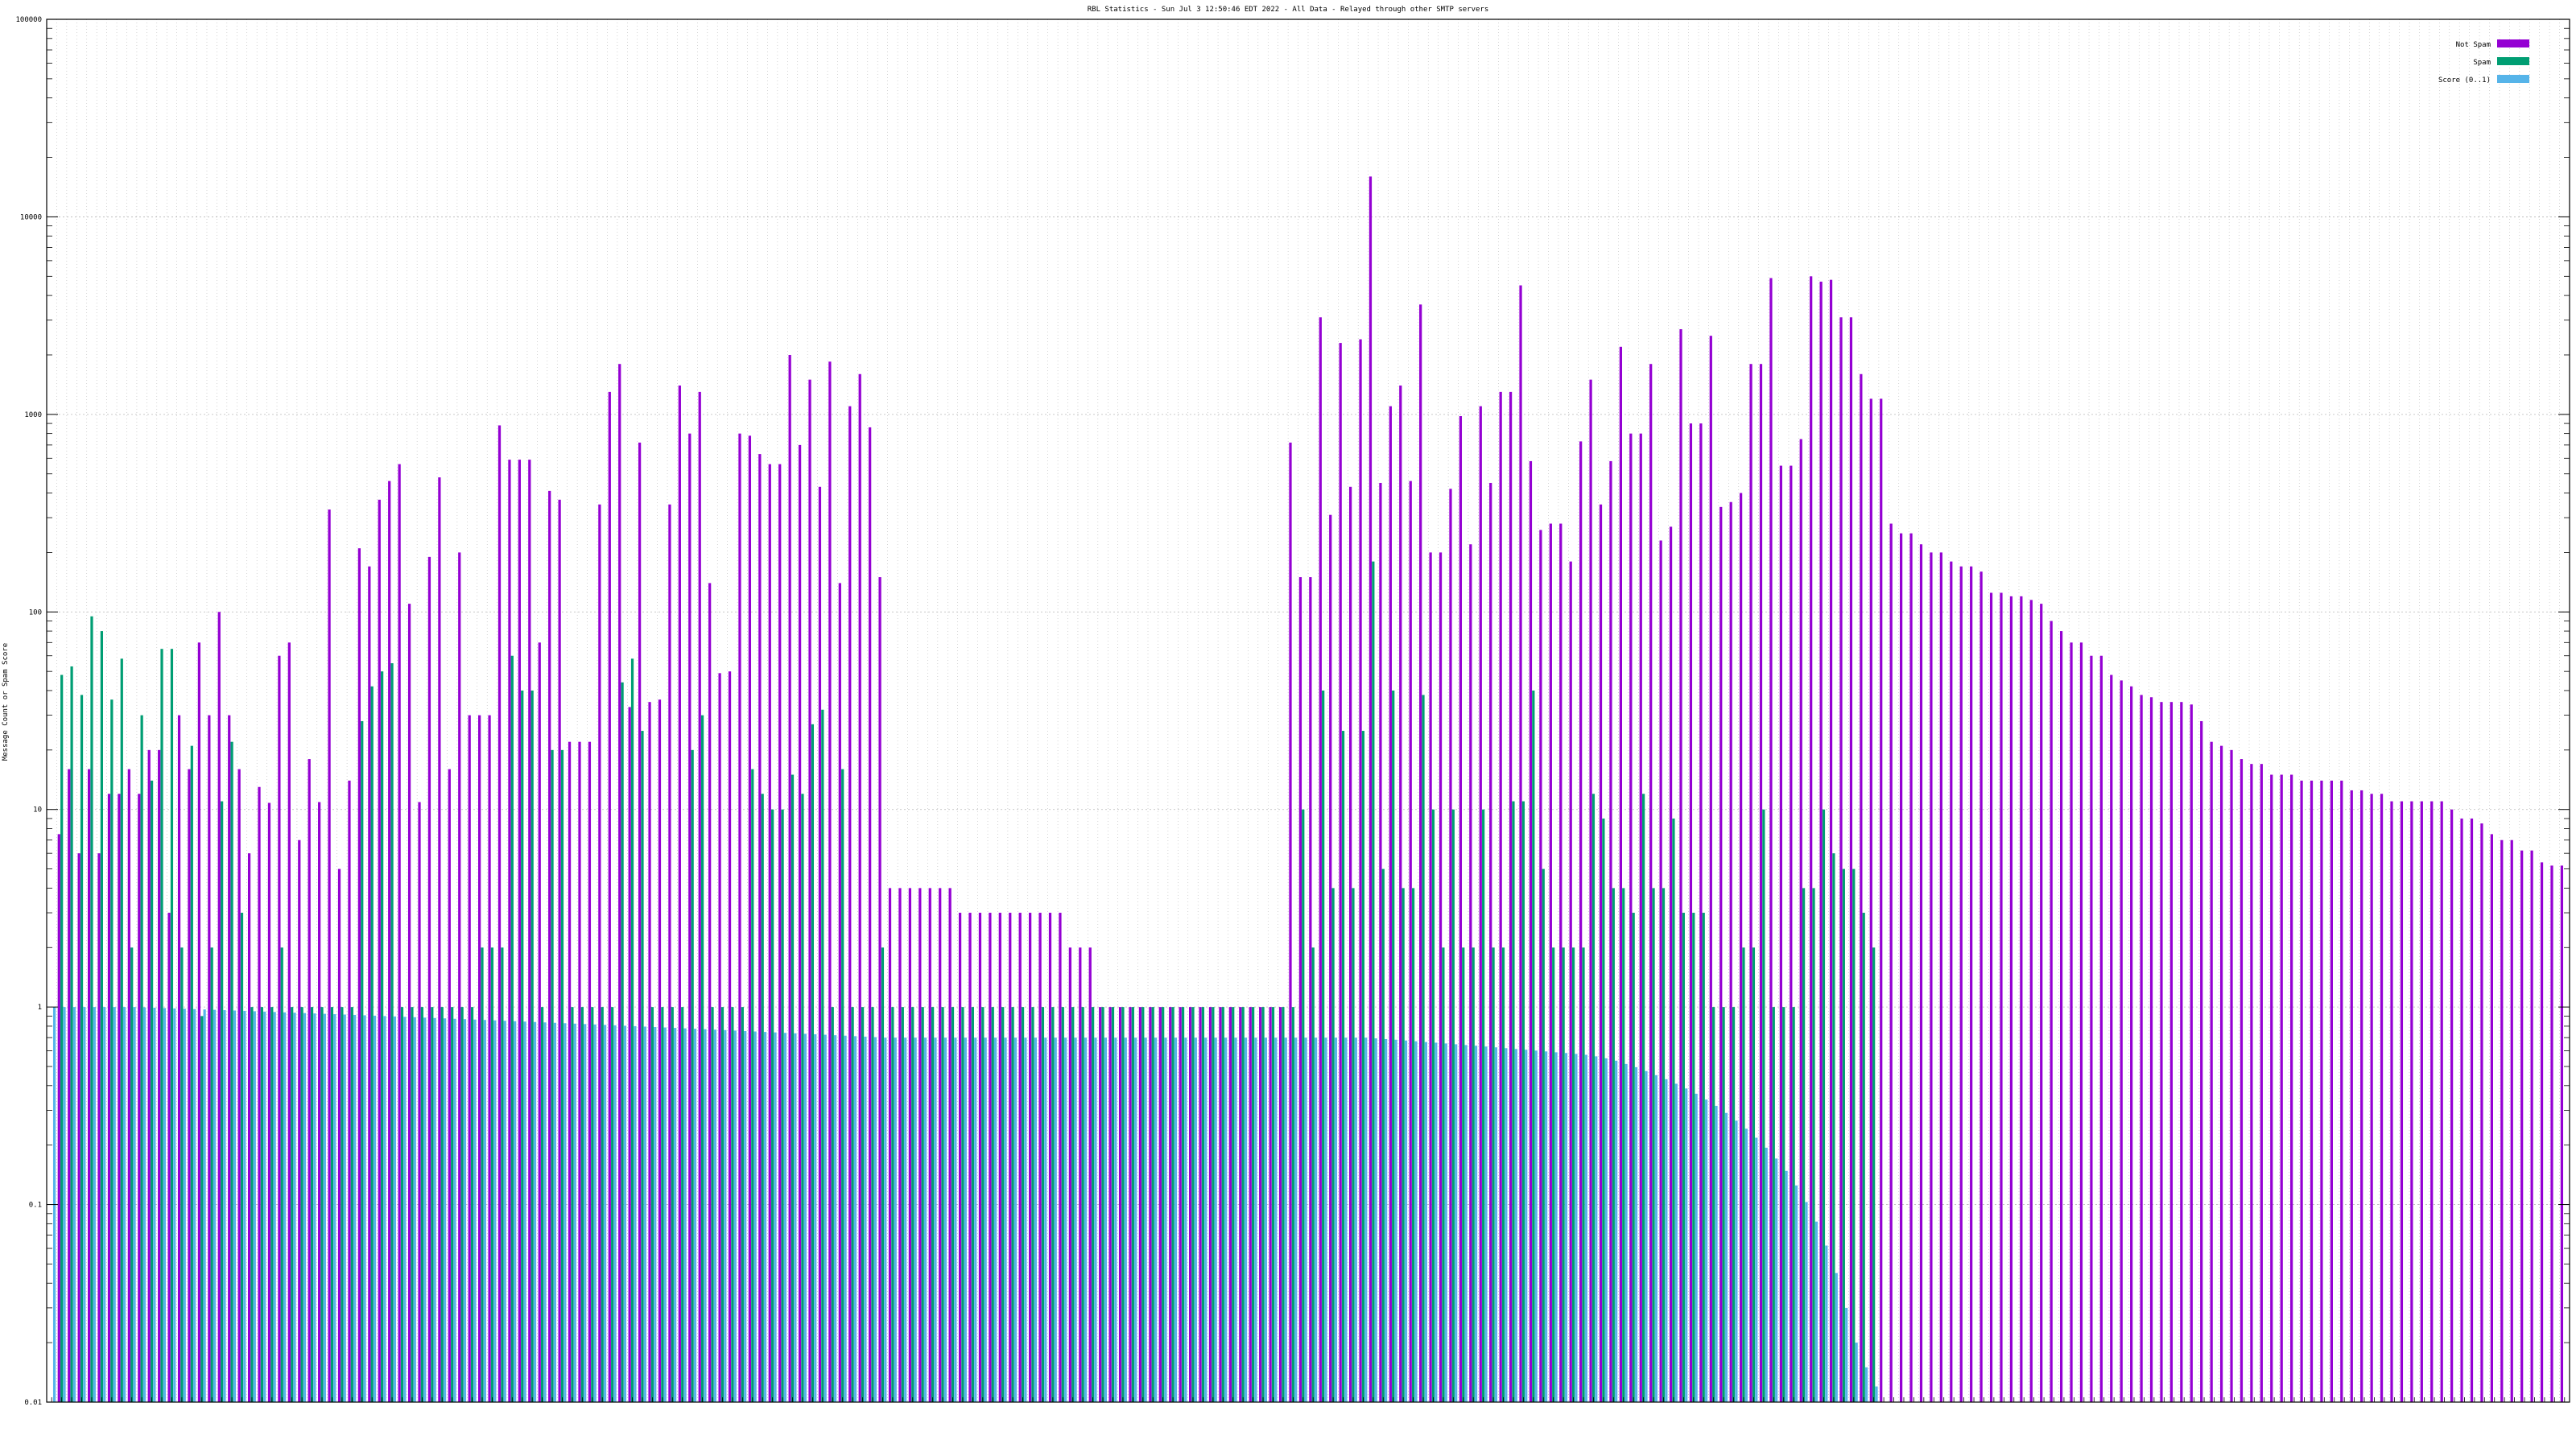 The width and height of the screenshot is (2576, 1452). I want to click on legend-swatch, so click(2513, 43).